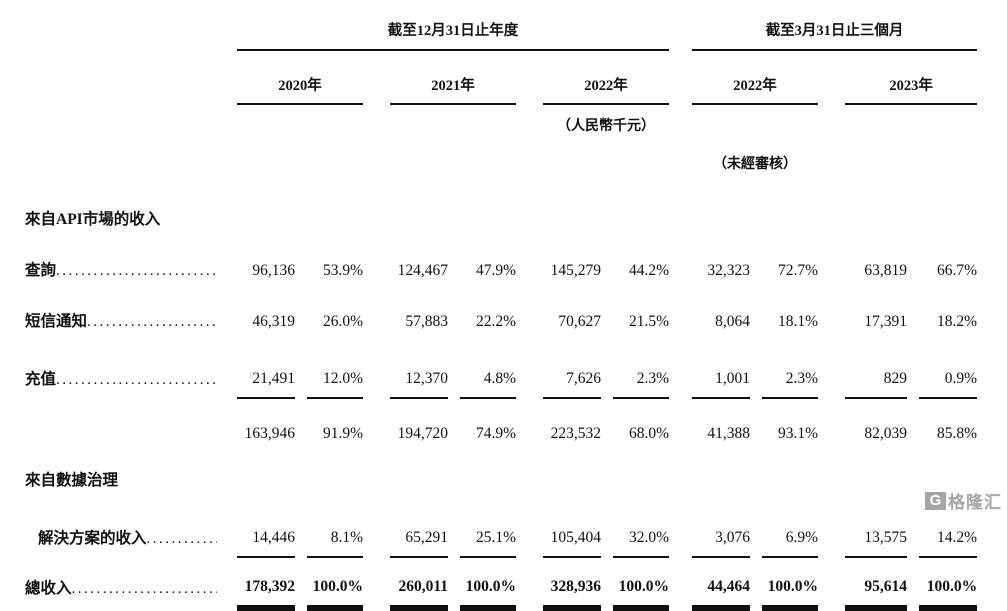  Describe the element at coordinates (335, 369) in the screenshot. I see `percent-cell: 12.0%` at that location.